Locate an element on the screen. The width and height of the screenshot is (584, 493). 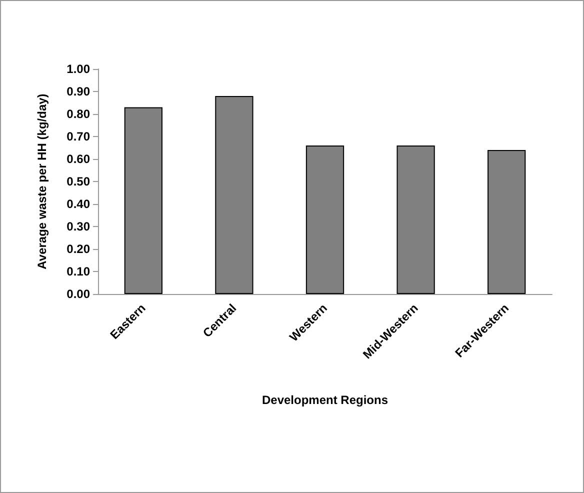
y-tick-label: 0.60 is located at coordinates (78, 159).